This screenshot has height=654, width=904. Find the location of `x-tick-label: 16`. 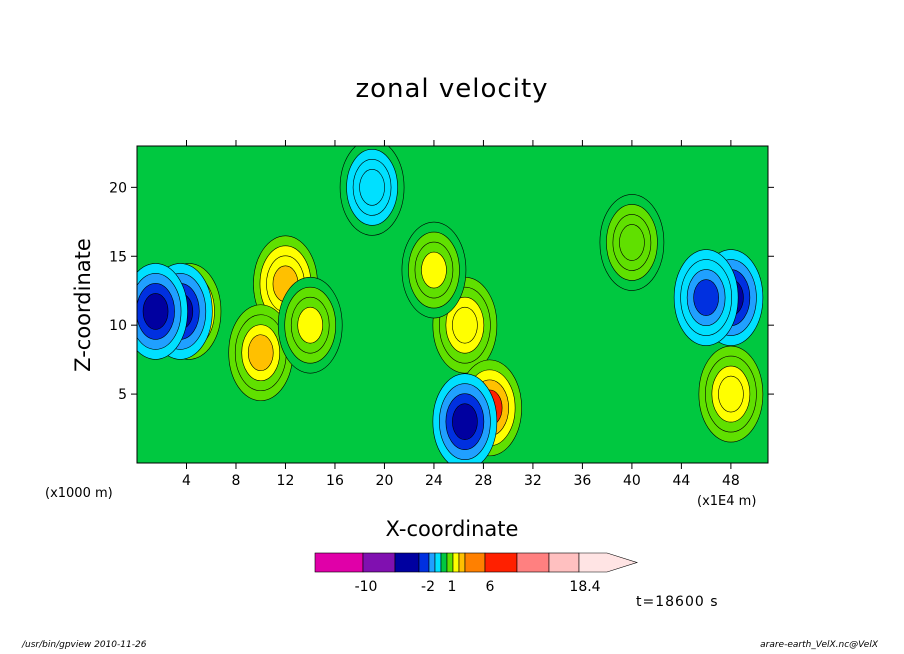

x-tick-label: 16 is located at coordinates (335, 481).